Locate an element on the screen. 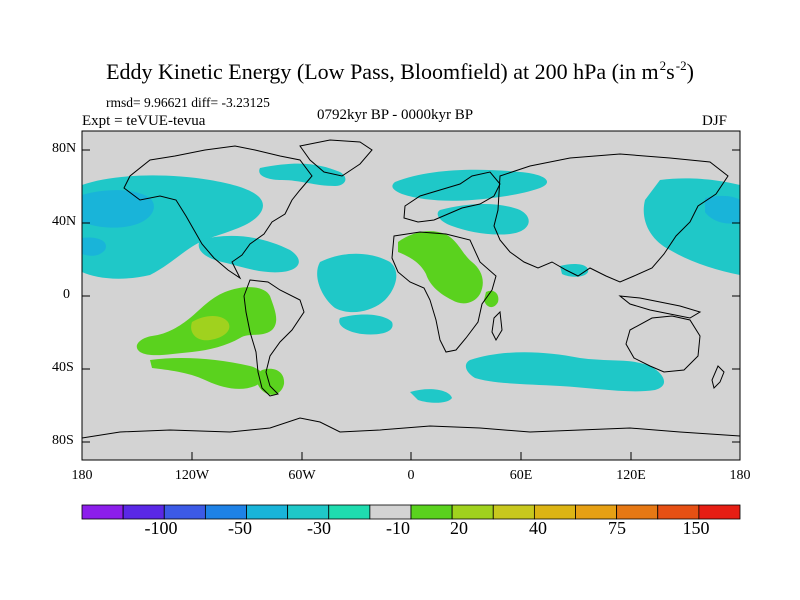  indonesia-outline is located at coordinates (660, 307).